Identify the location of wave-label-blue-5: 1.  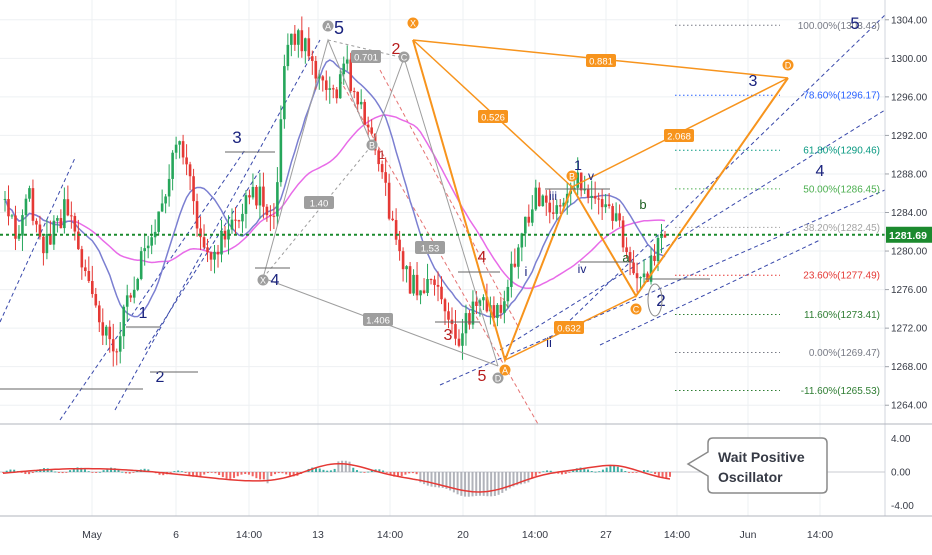
(578, 165).